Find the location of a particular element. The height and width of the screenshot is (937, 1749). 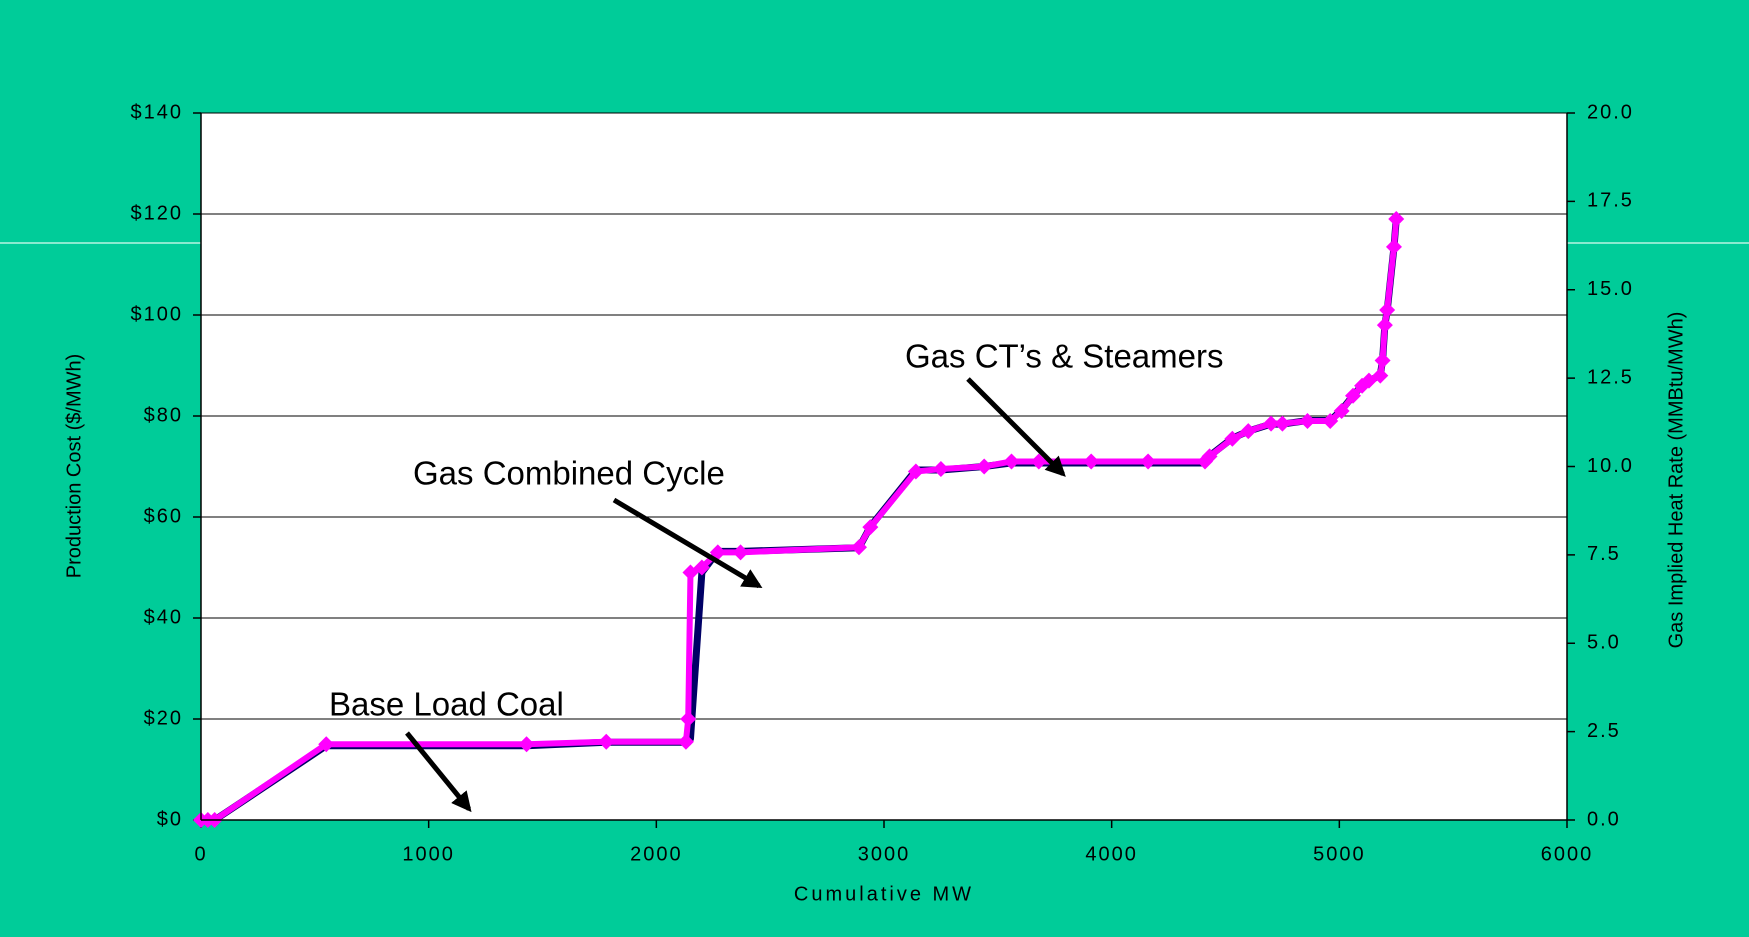

x-tick-label: 4000 is located at coordinates (1111, 854).